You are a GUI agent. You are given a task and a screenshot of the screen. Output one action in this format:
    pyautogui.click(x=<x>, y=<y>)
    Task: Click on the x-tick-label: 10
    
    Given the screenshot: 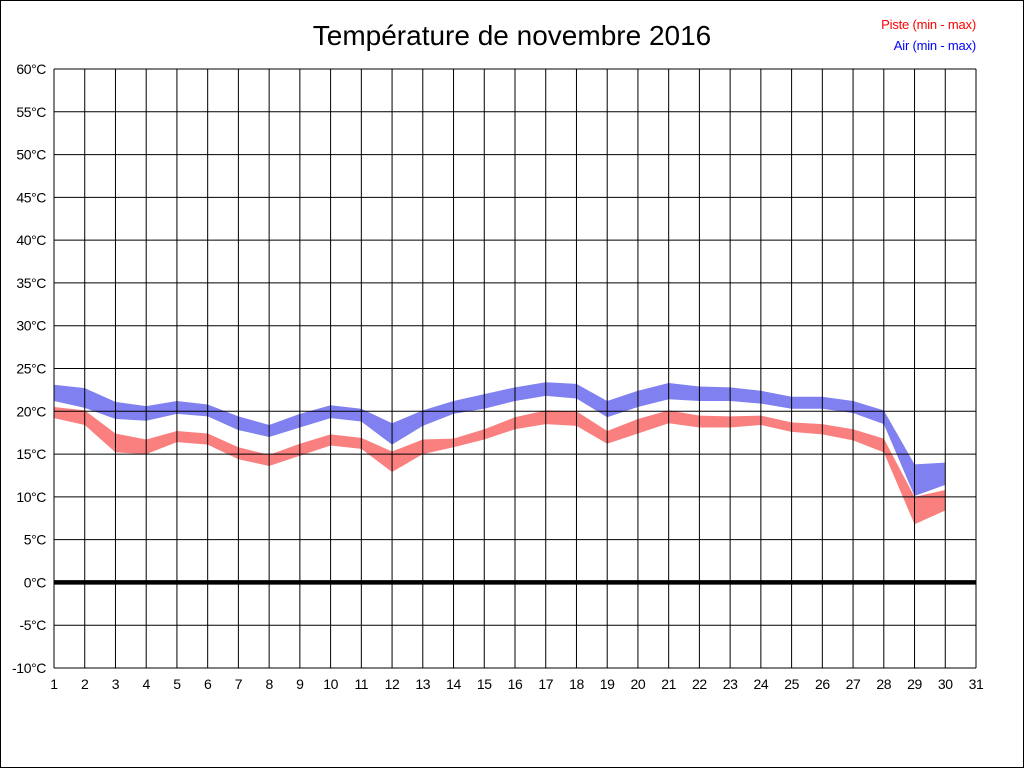 What is the action you would take?
    pyautogui.click(x=330, y=684)
    